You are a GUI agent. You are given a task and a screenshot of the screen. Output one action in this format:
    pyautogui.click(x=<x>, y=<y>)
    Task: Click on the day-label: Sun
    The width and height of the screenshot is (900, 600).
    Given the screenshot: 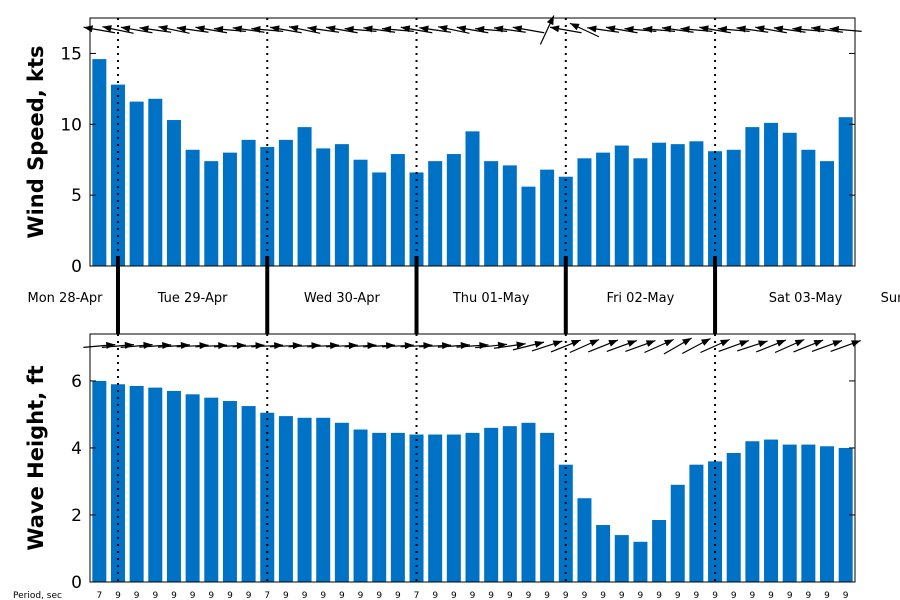 What is the action you would take?
    pyautogui.click(x=890, y=298)
    